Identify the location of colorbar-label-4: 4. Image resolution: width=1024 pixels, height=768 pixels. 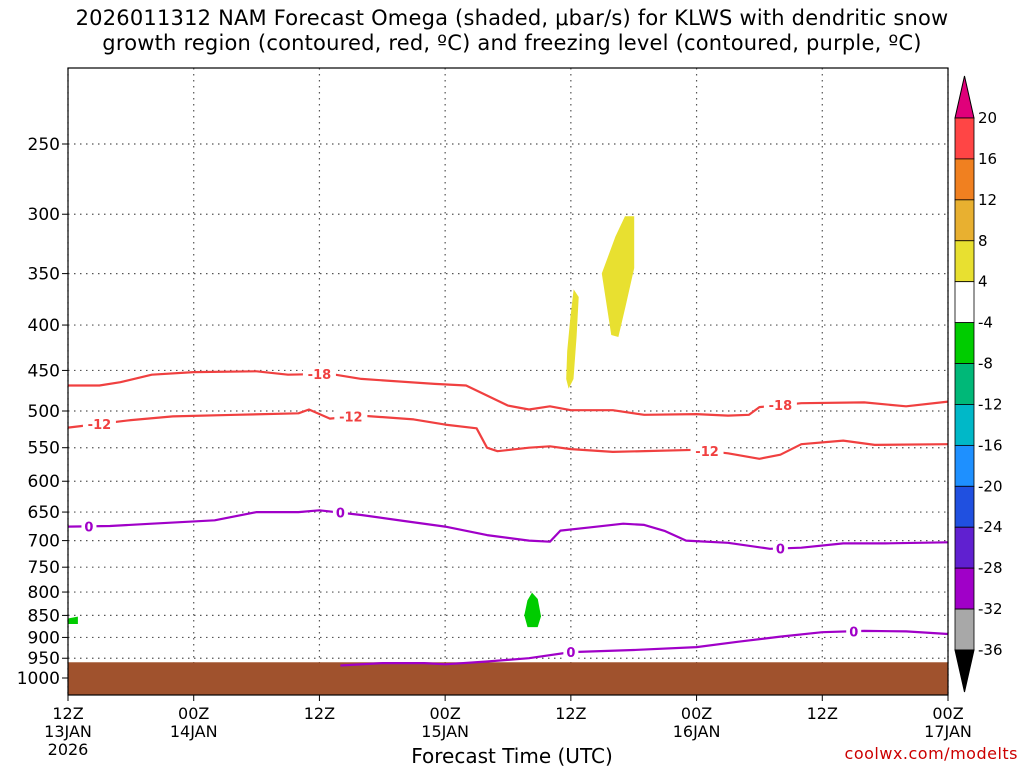
(983, 282).